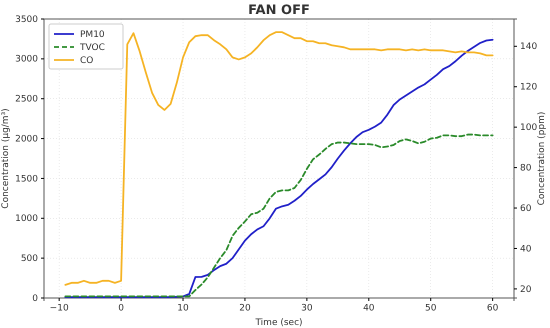 The image size is (550, 328). I want to click on y-tick-label: 2000, so click(26, 139).